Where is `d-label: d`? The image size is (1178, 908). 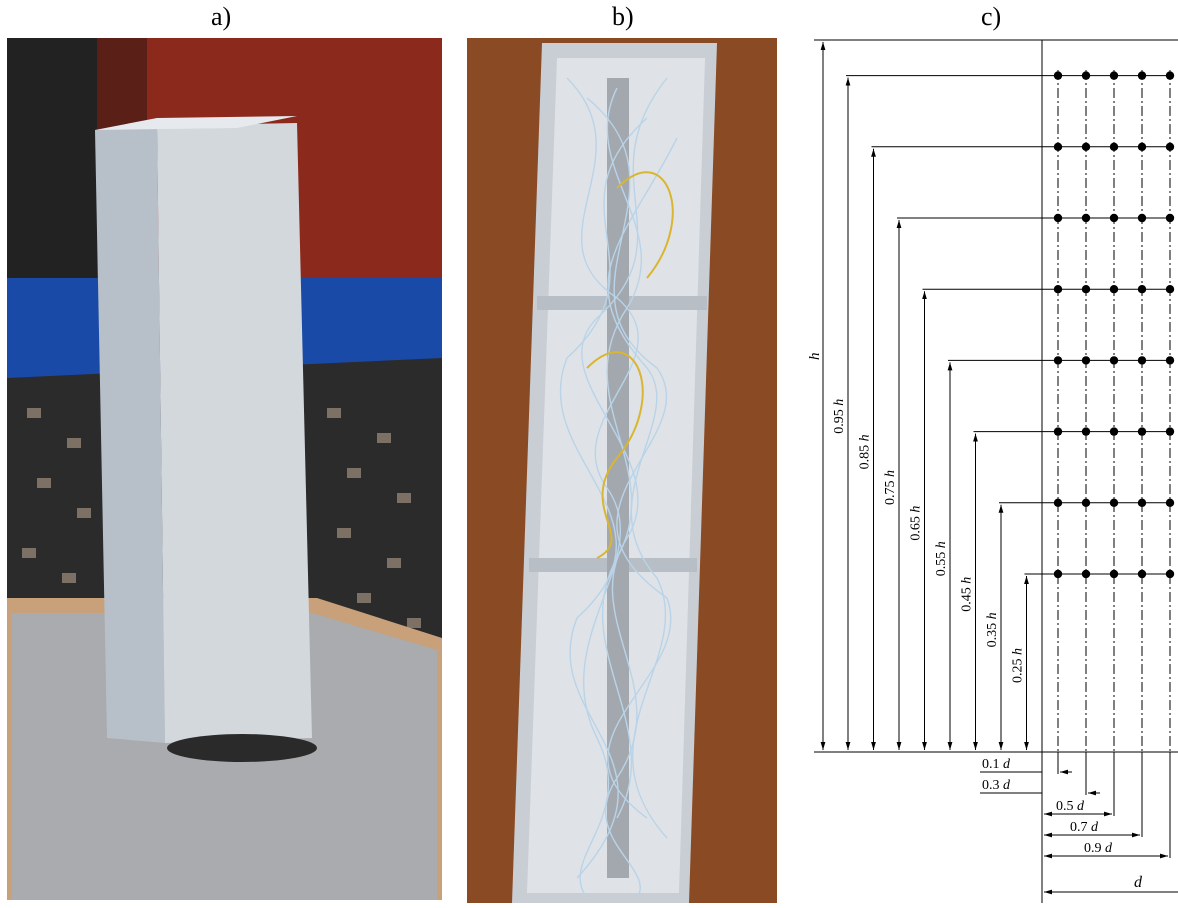 d-label: d is located at coordinates (1138, 882).